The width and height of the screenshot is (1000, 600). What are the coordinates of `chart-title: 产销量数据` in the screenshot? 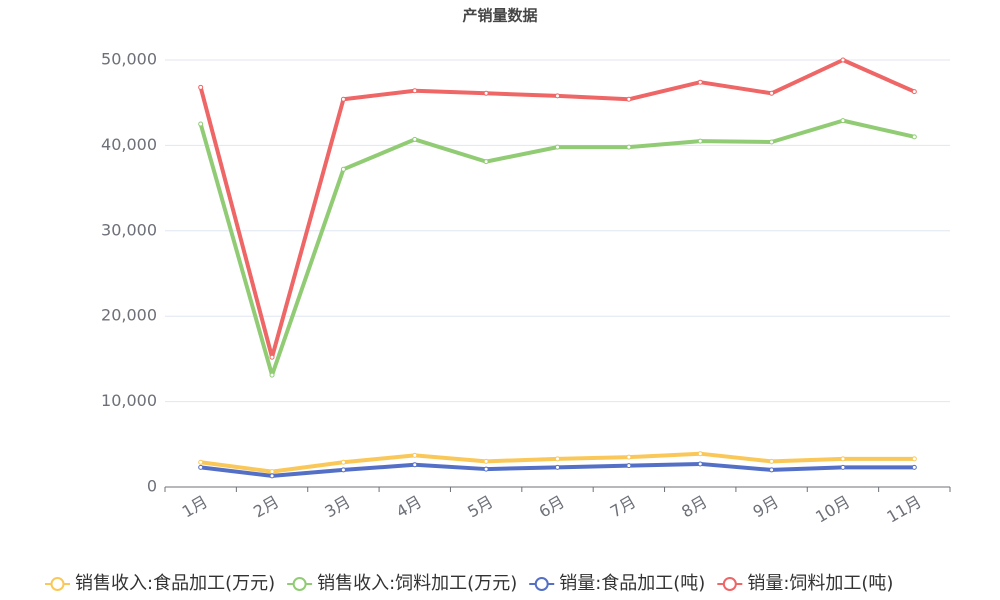 It's located at (499, 16).